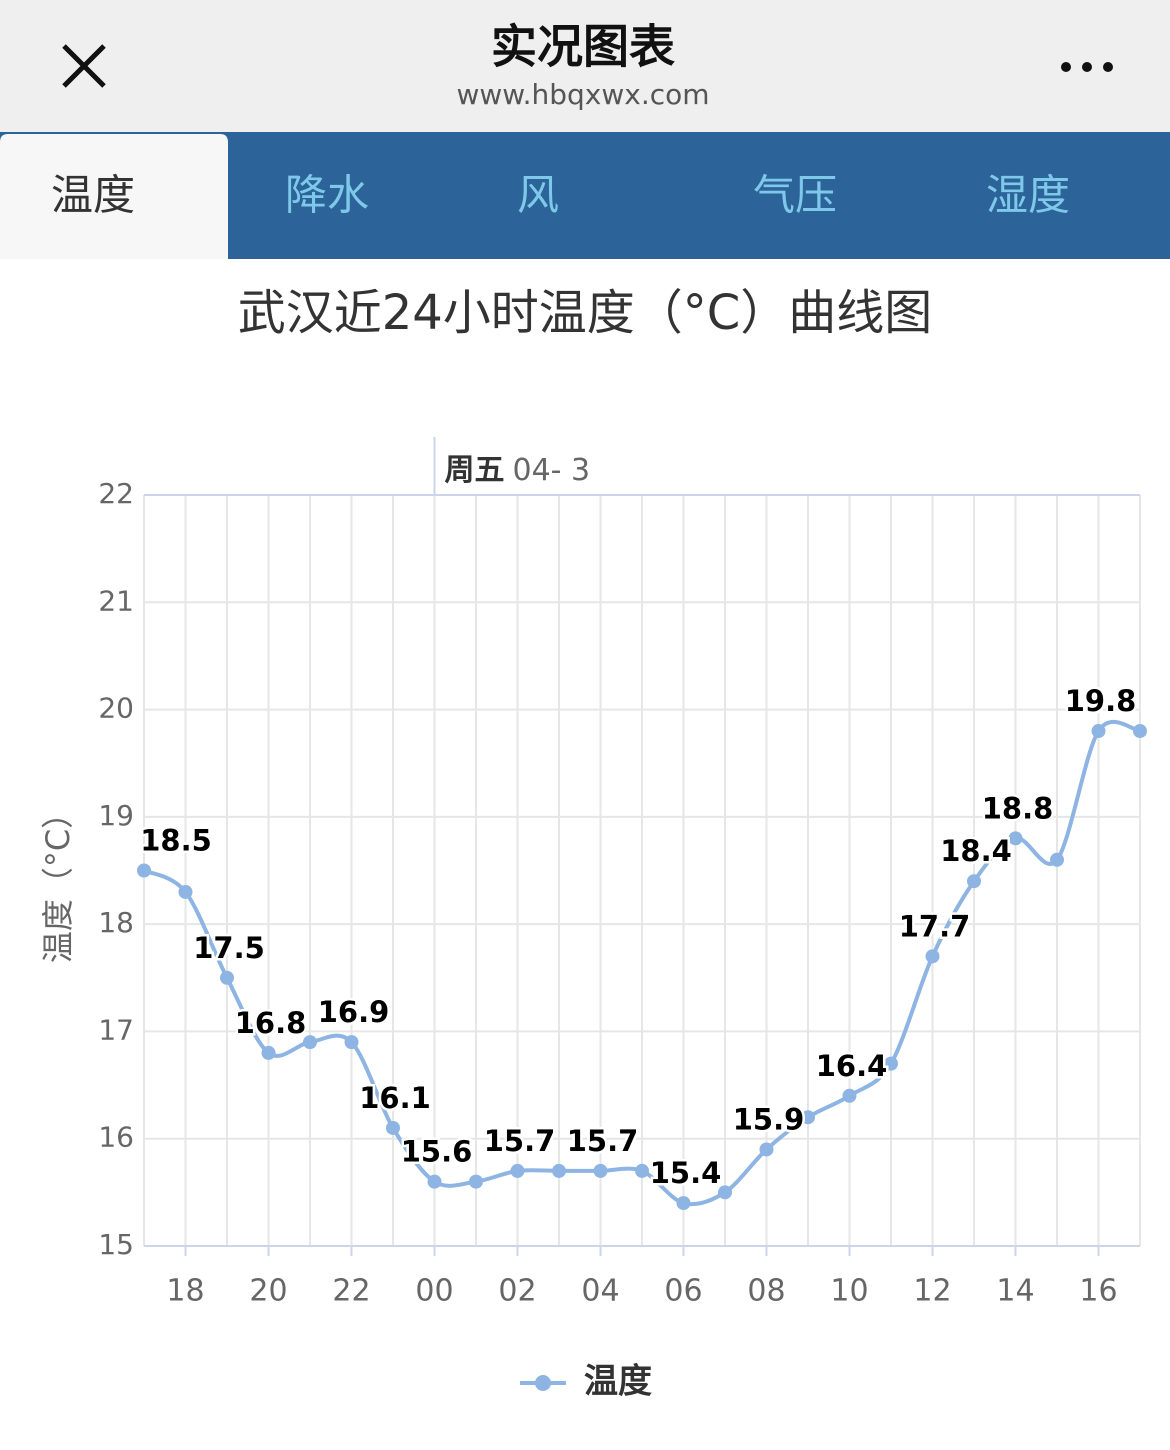 The width and height of the screenshot is (1170, 1450). What do you see at coordinates (116, 922) in the screenshot?
I see `y-tick-label: 18` at bounding box center [116, 922].